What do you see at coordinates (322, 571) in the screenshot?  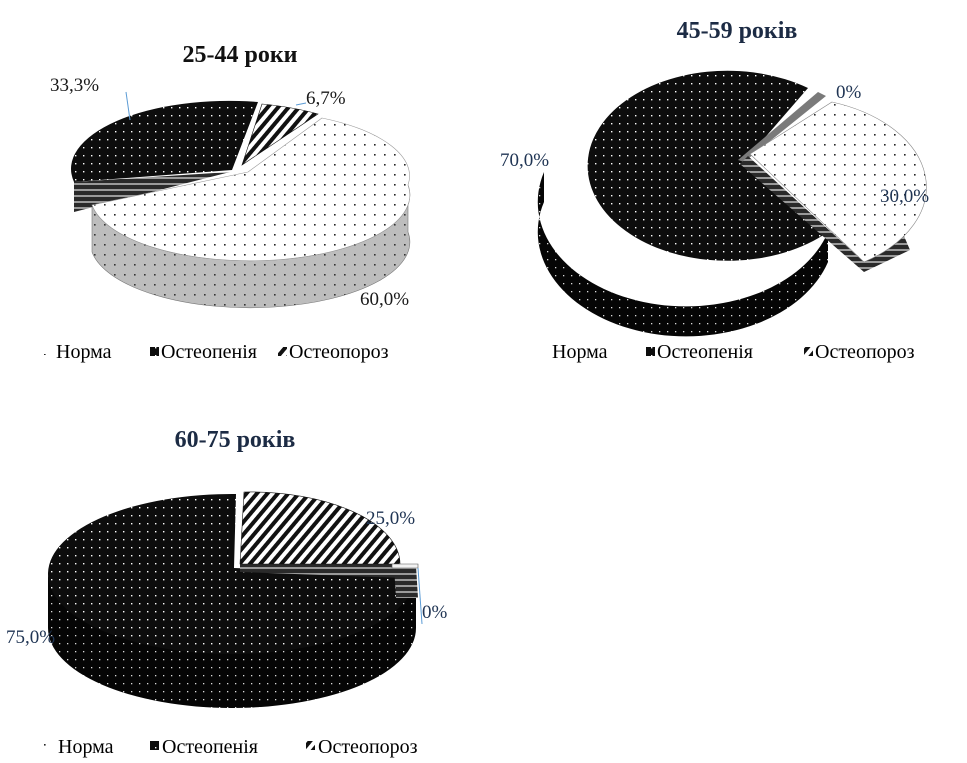 I see `slice-side-osteoporoz` at bounding box center [322, 571].